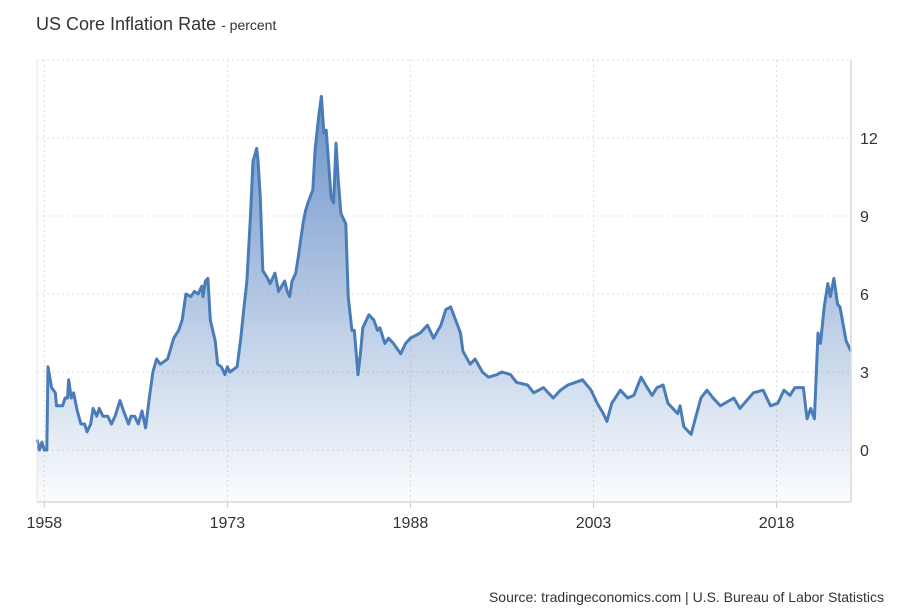 This screenshot has width=900, height=615. Describe the element at coordinates (594, 523) in the screenshot. I see `x-tick-label: 2003` at that location.